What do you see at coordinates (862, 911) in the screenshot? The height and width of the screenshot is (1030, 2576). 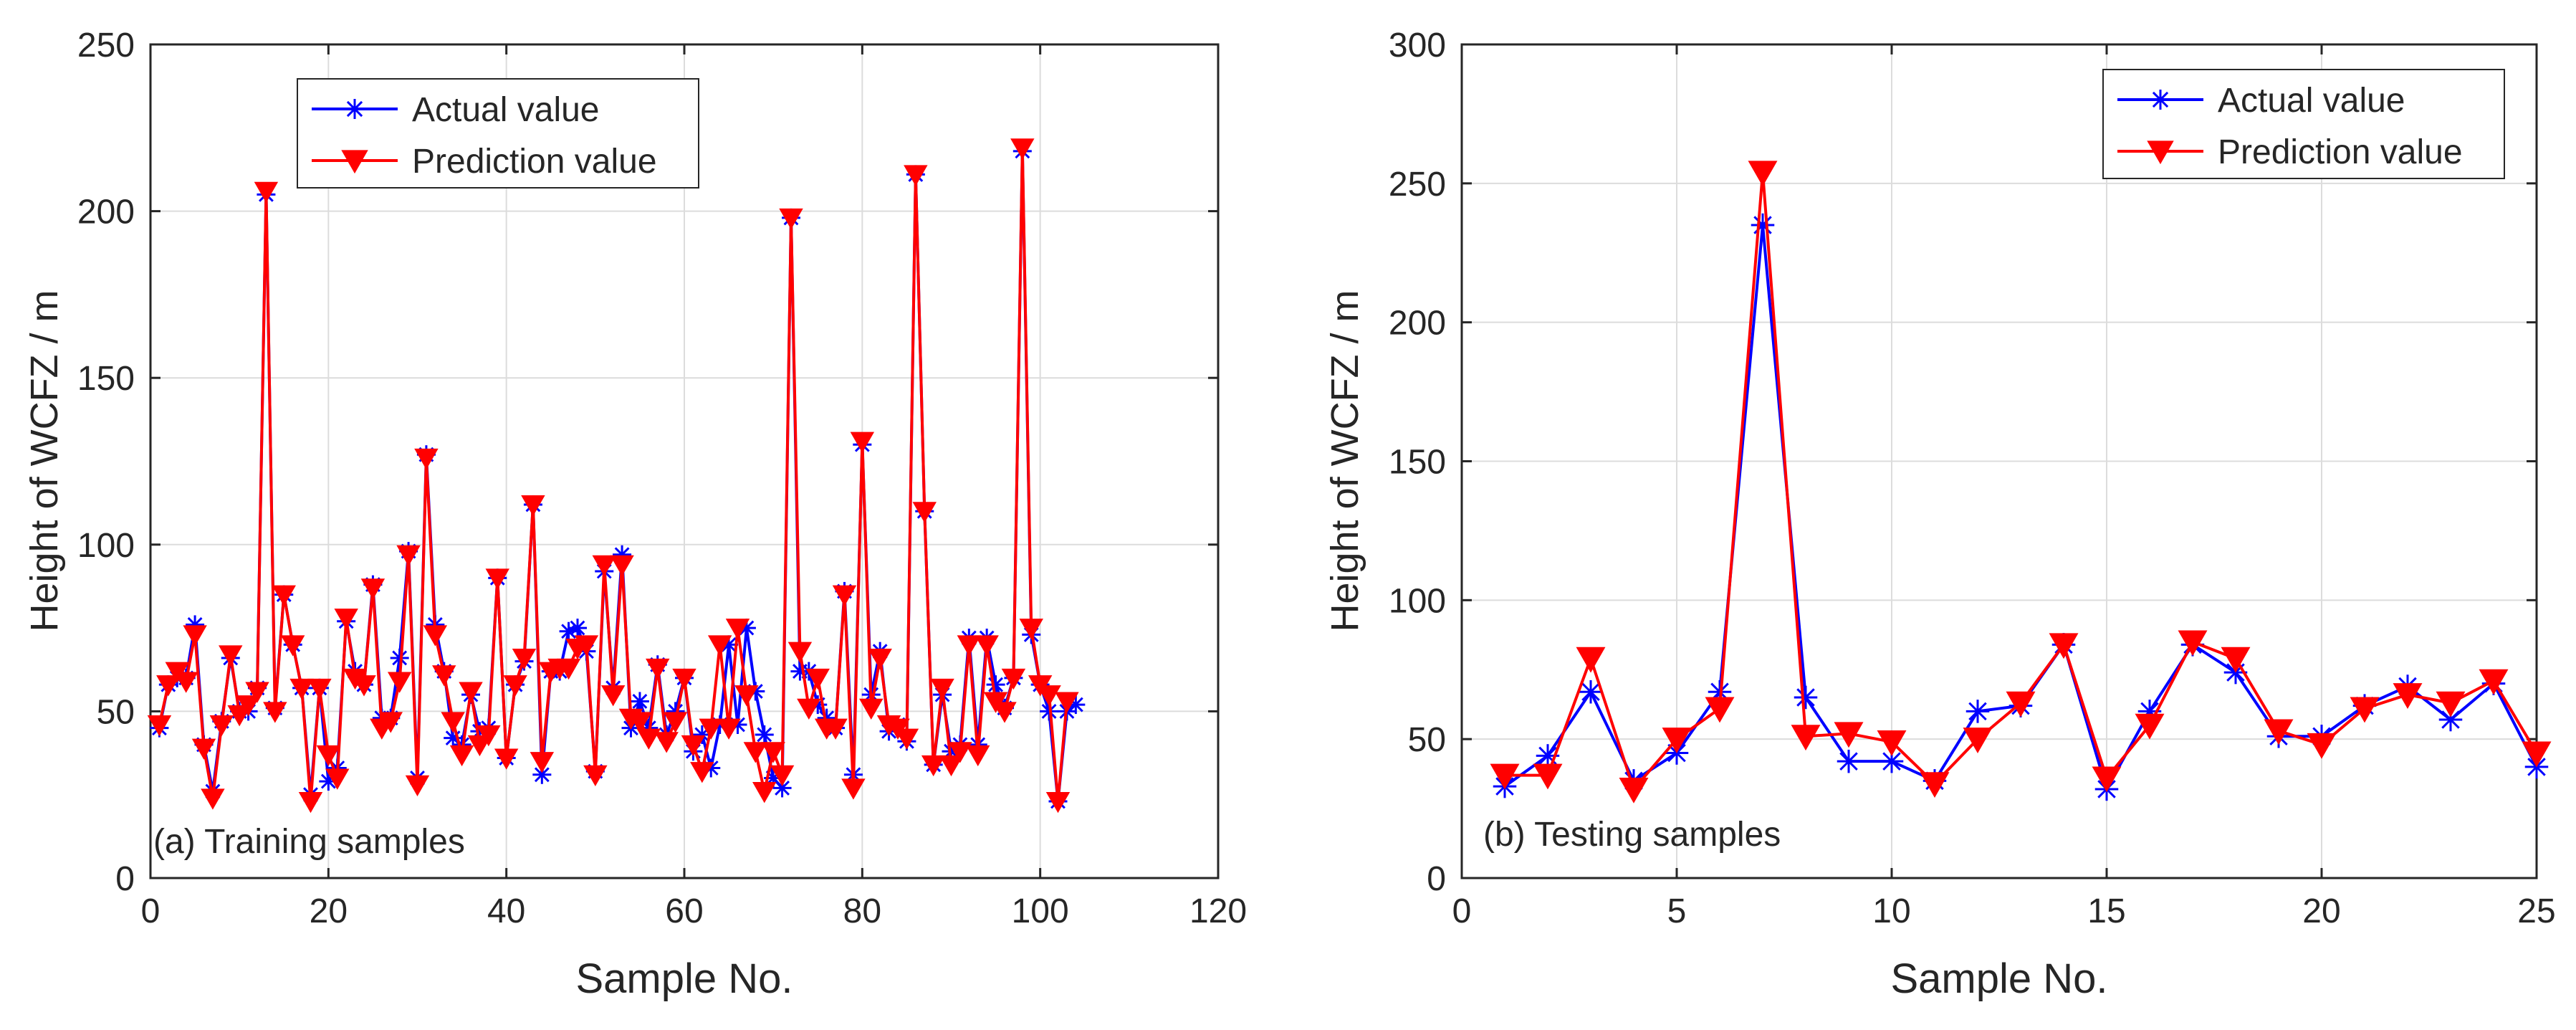 I see `training-x-tick-label: 80` at bounding box center [862, 911].